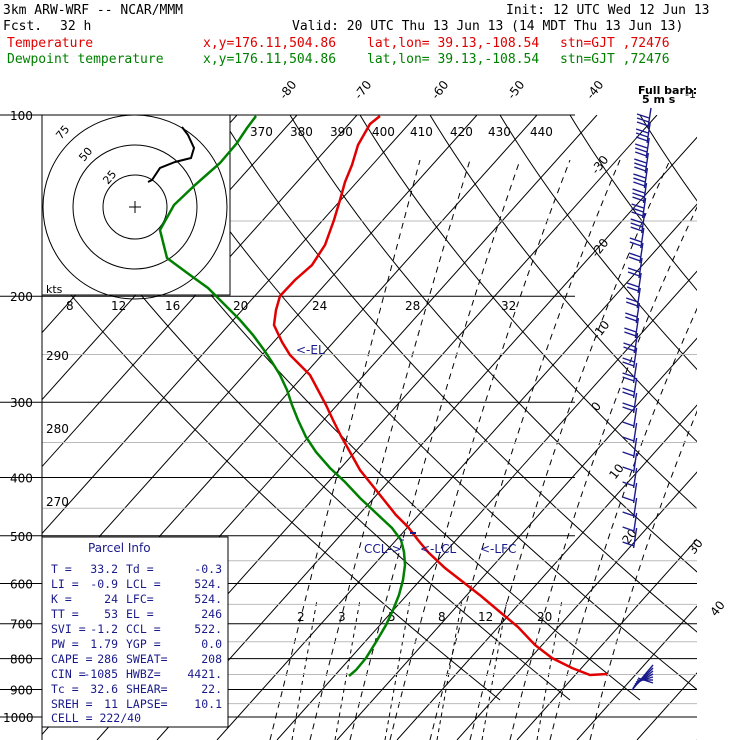  What do you see at coordinates (111, 614) in the screenshot?
I see `parcel-param-value: 53` at bounding box center [111, 614].